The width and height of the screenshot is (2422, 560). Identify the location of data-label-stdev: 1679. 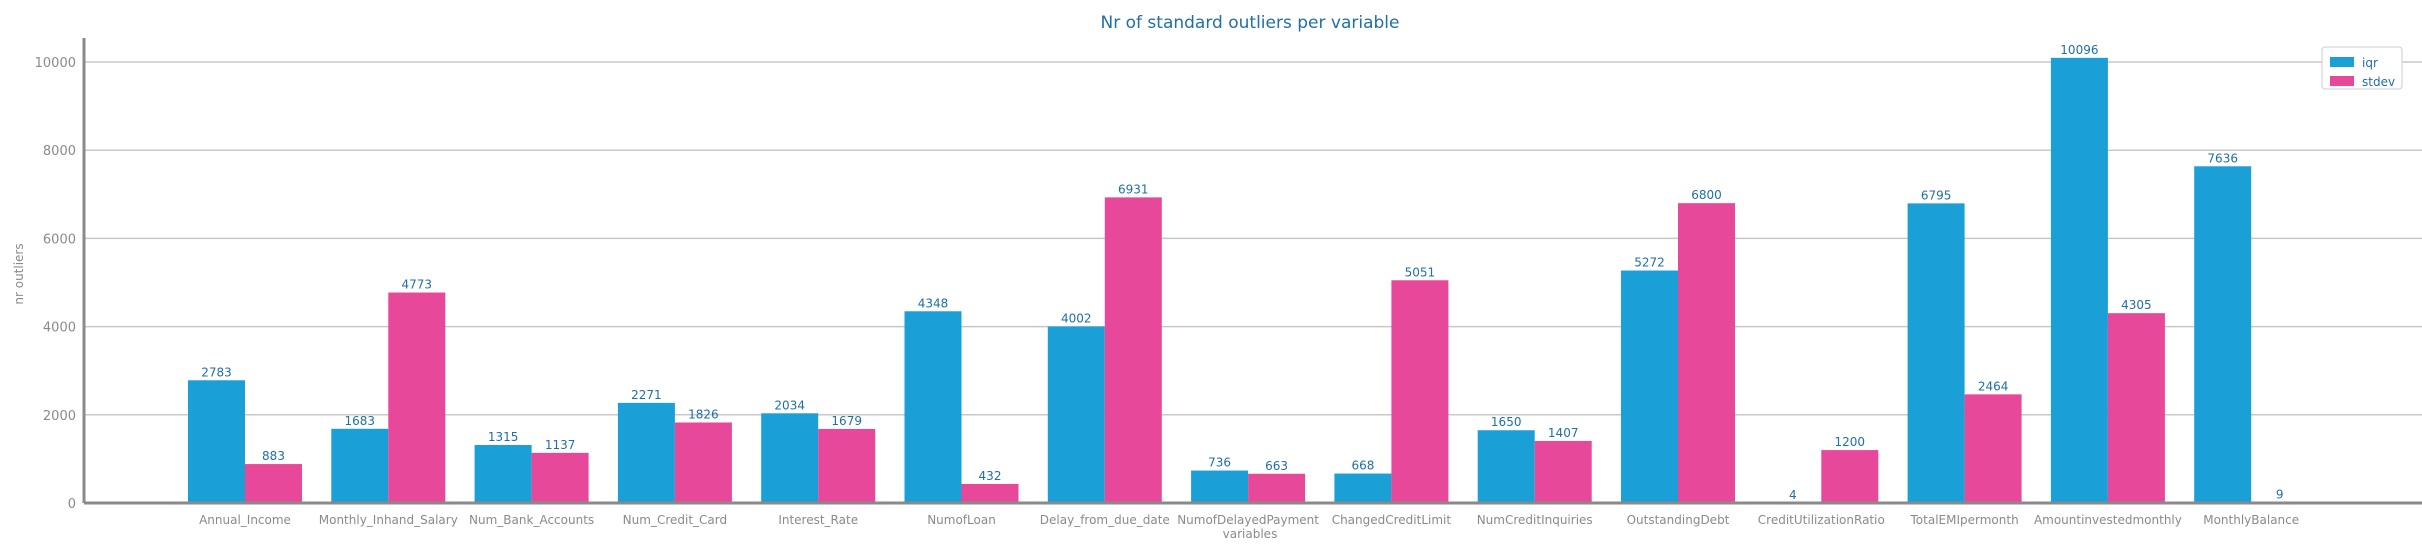
(846, 421).